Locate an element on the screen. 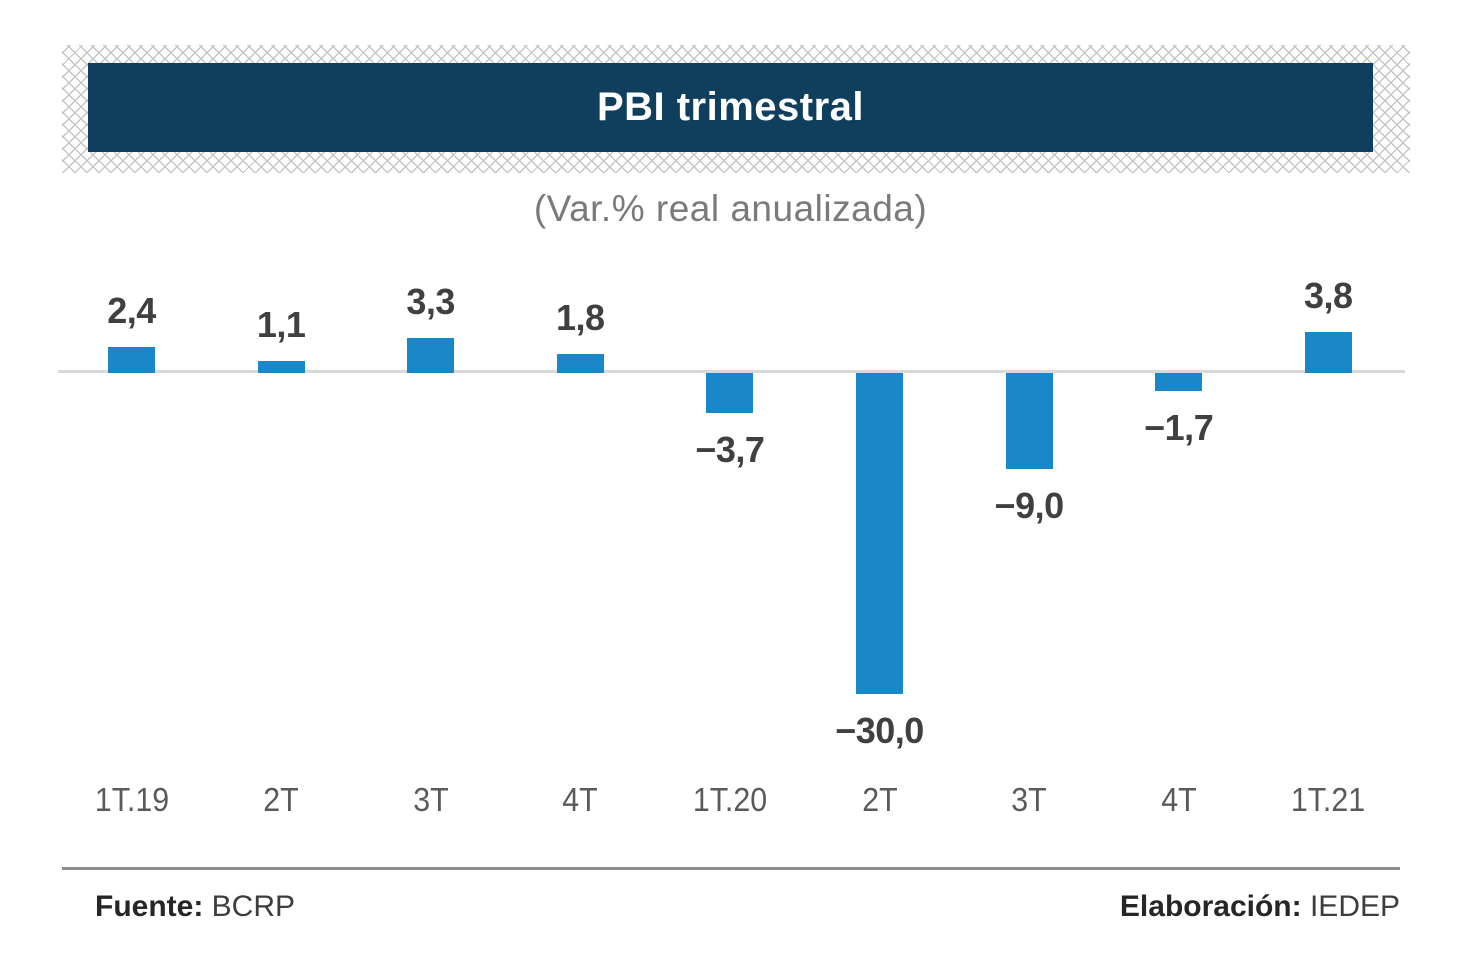 The image size is (1461, 977). bar-value-label: 3,8 is located at coordinates (1328, 295).